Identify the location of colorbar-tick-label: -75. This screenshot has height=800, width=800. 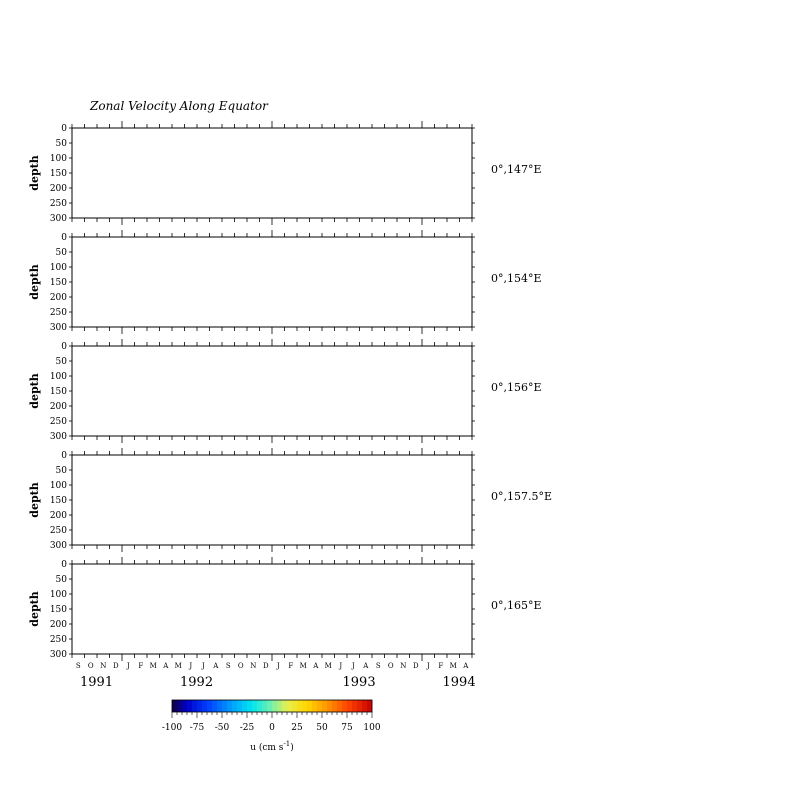
(197, 728).